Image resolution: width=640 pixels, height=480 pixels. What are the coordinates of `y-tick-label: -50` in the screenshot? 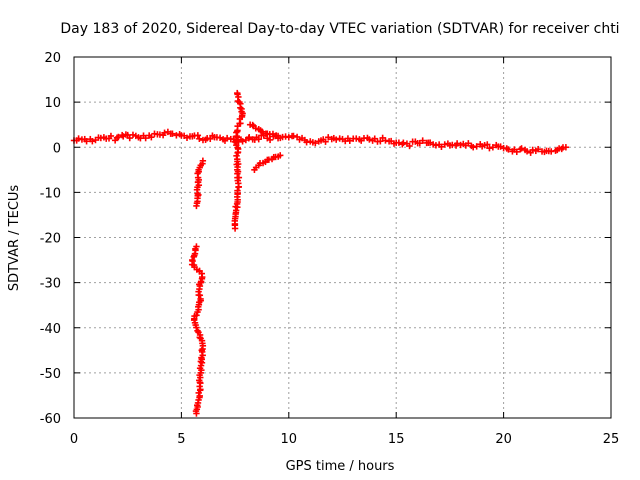 It's located at (50, 374).